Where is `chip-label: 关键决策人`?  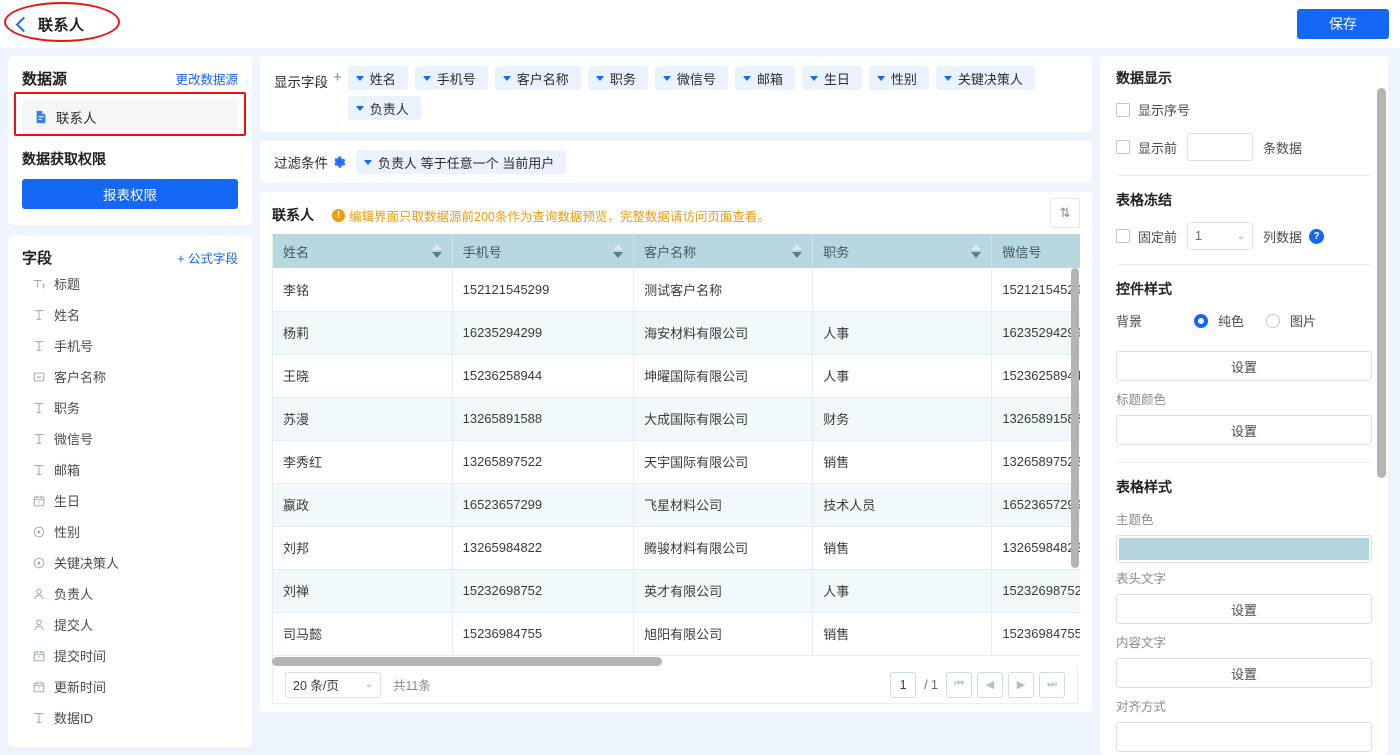 chip-label: 关键决策人 is located at coordinates (990, 79).